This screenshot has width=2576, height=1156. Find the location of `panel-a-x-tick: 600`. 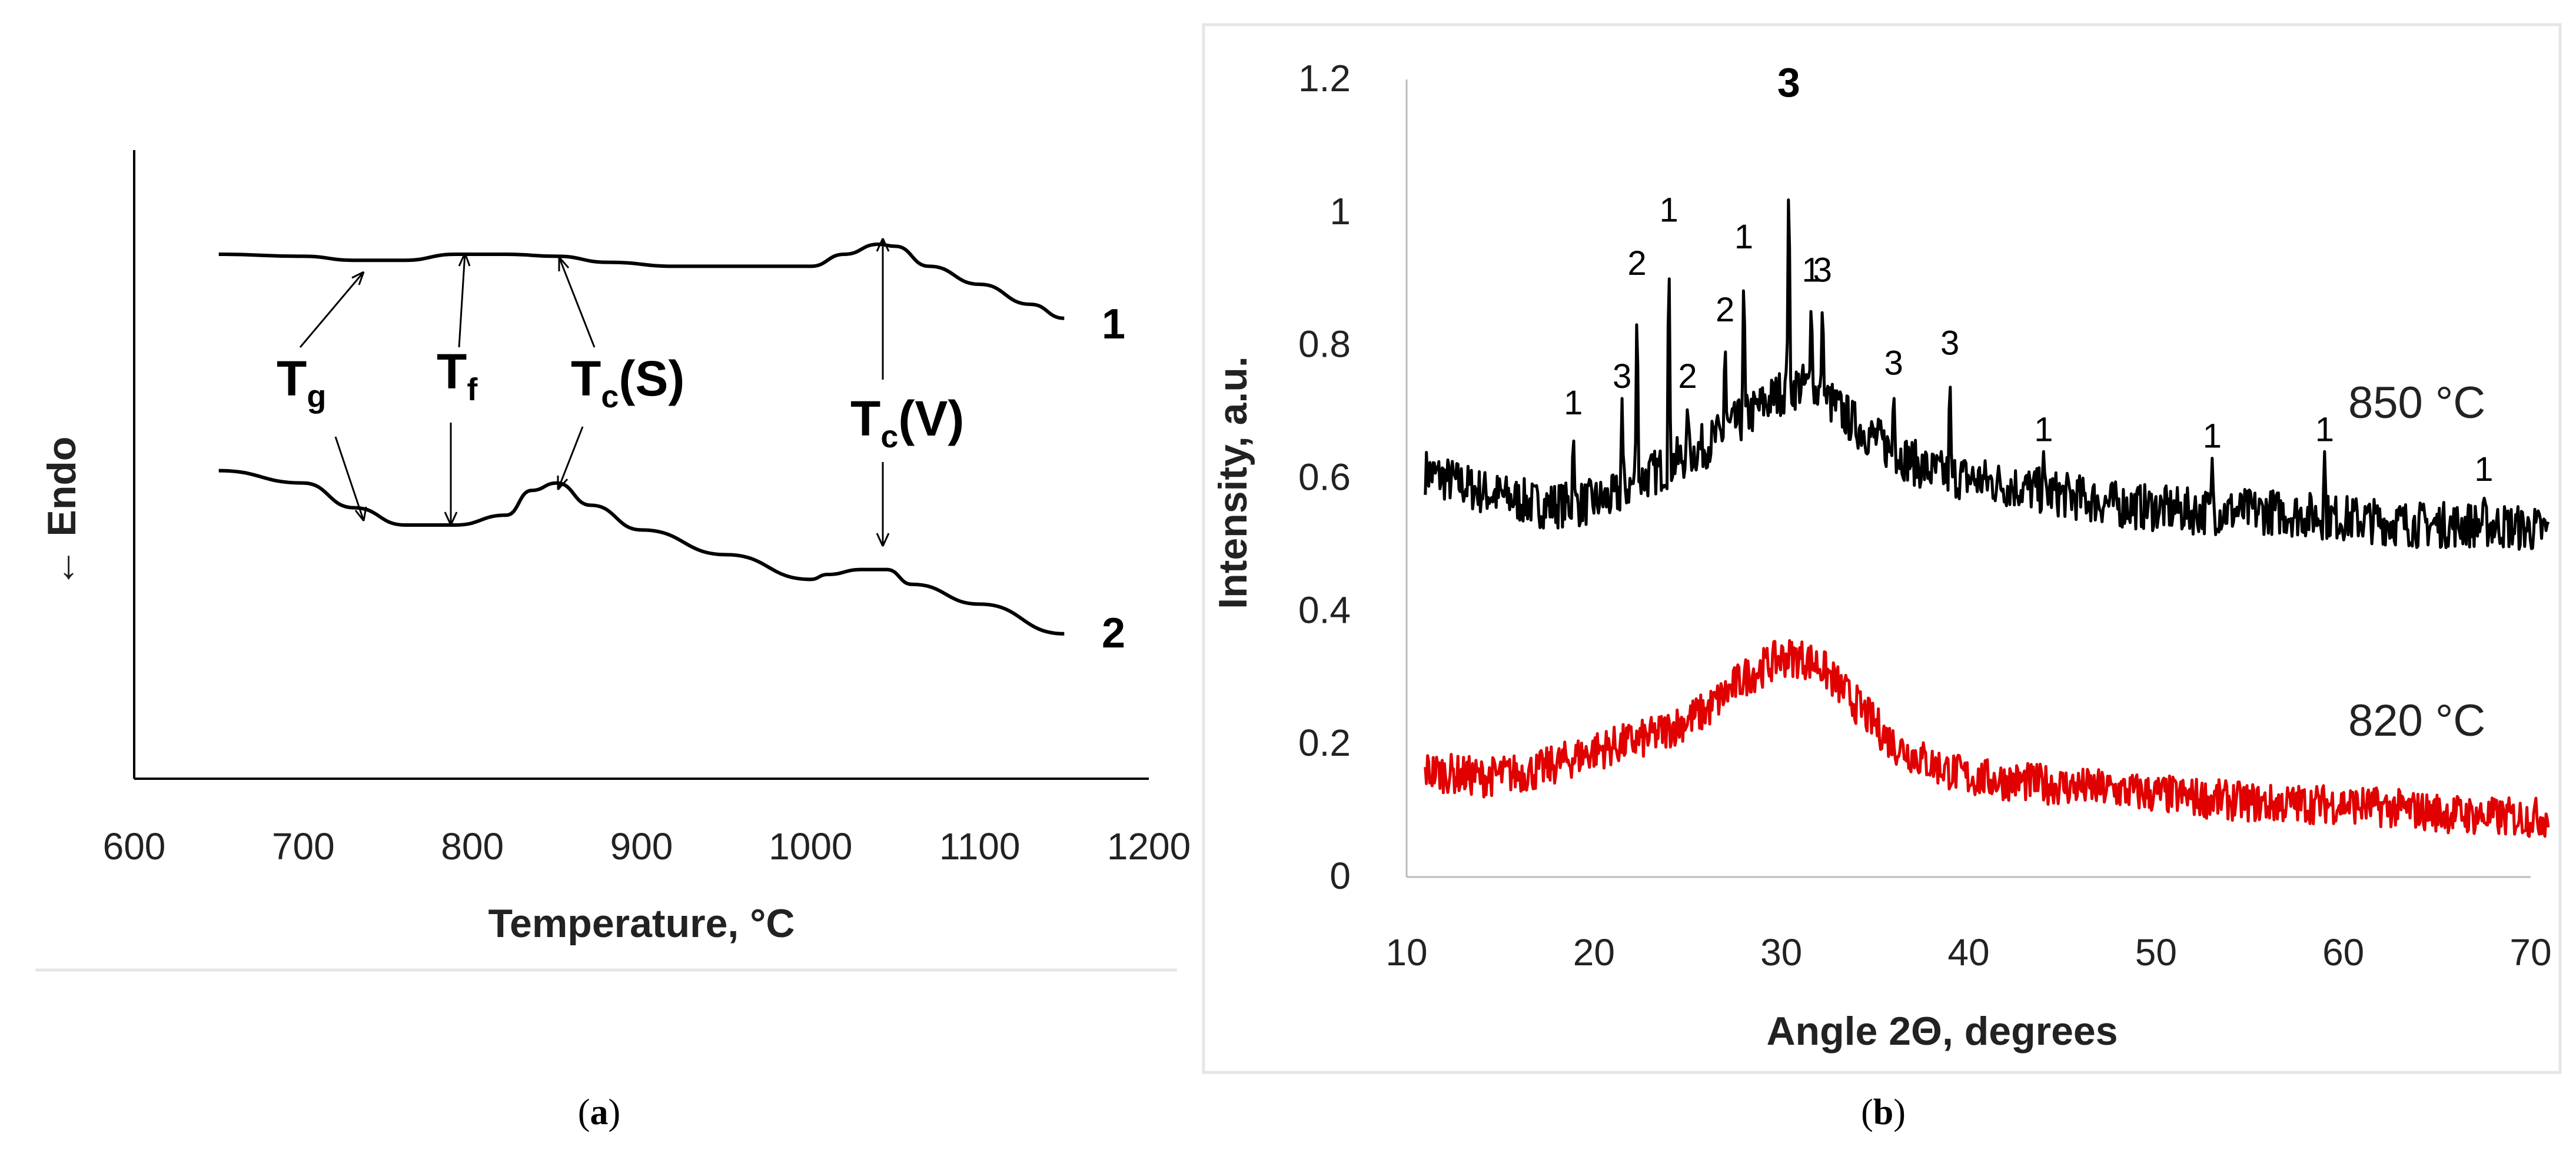

panel-a-x-tick: 600 is located at coordinates (134, 846).